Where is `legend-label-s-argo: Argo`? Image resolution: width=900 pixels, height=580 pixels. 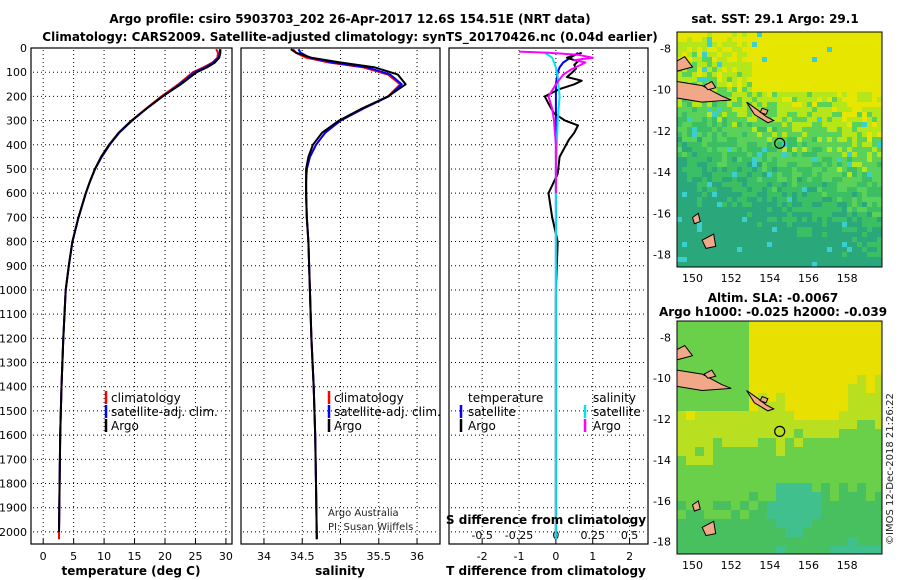
legend-label-s-argo: Argo is located at coordinates (607, 426).